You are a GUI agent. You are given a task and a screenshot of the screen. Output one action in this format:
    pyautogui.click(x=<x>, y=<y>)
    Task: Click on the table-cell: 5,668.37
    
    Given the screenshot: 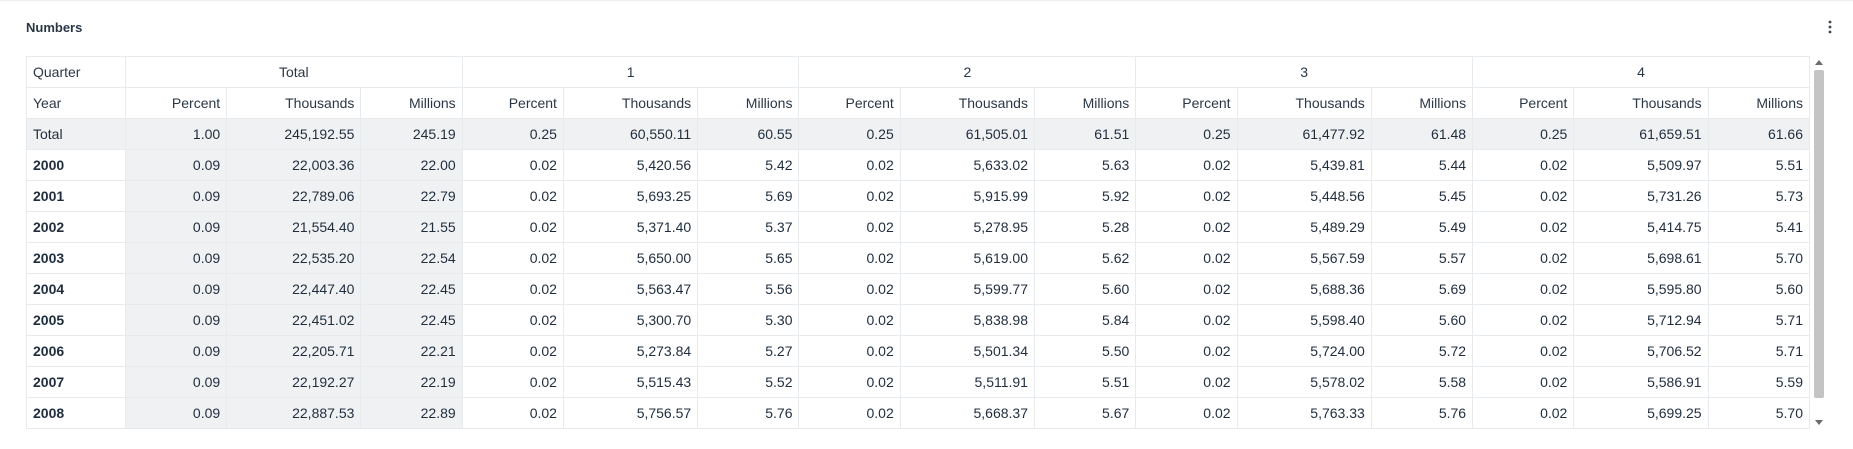 What is the action you would take?
    pyautogui.click(x=967, y=413)
    